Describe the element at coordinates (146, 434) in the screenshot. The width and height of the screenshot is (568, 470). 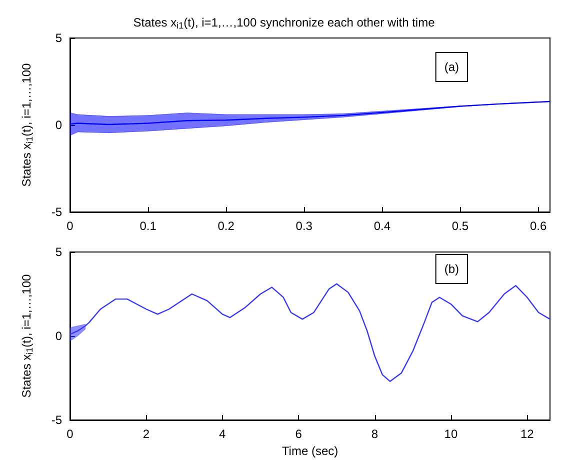
I see `x-tick-label: 2` at that location.